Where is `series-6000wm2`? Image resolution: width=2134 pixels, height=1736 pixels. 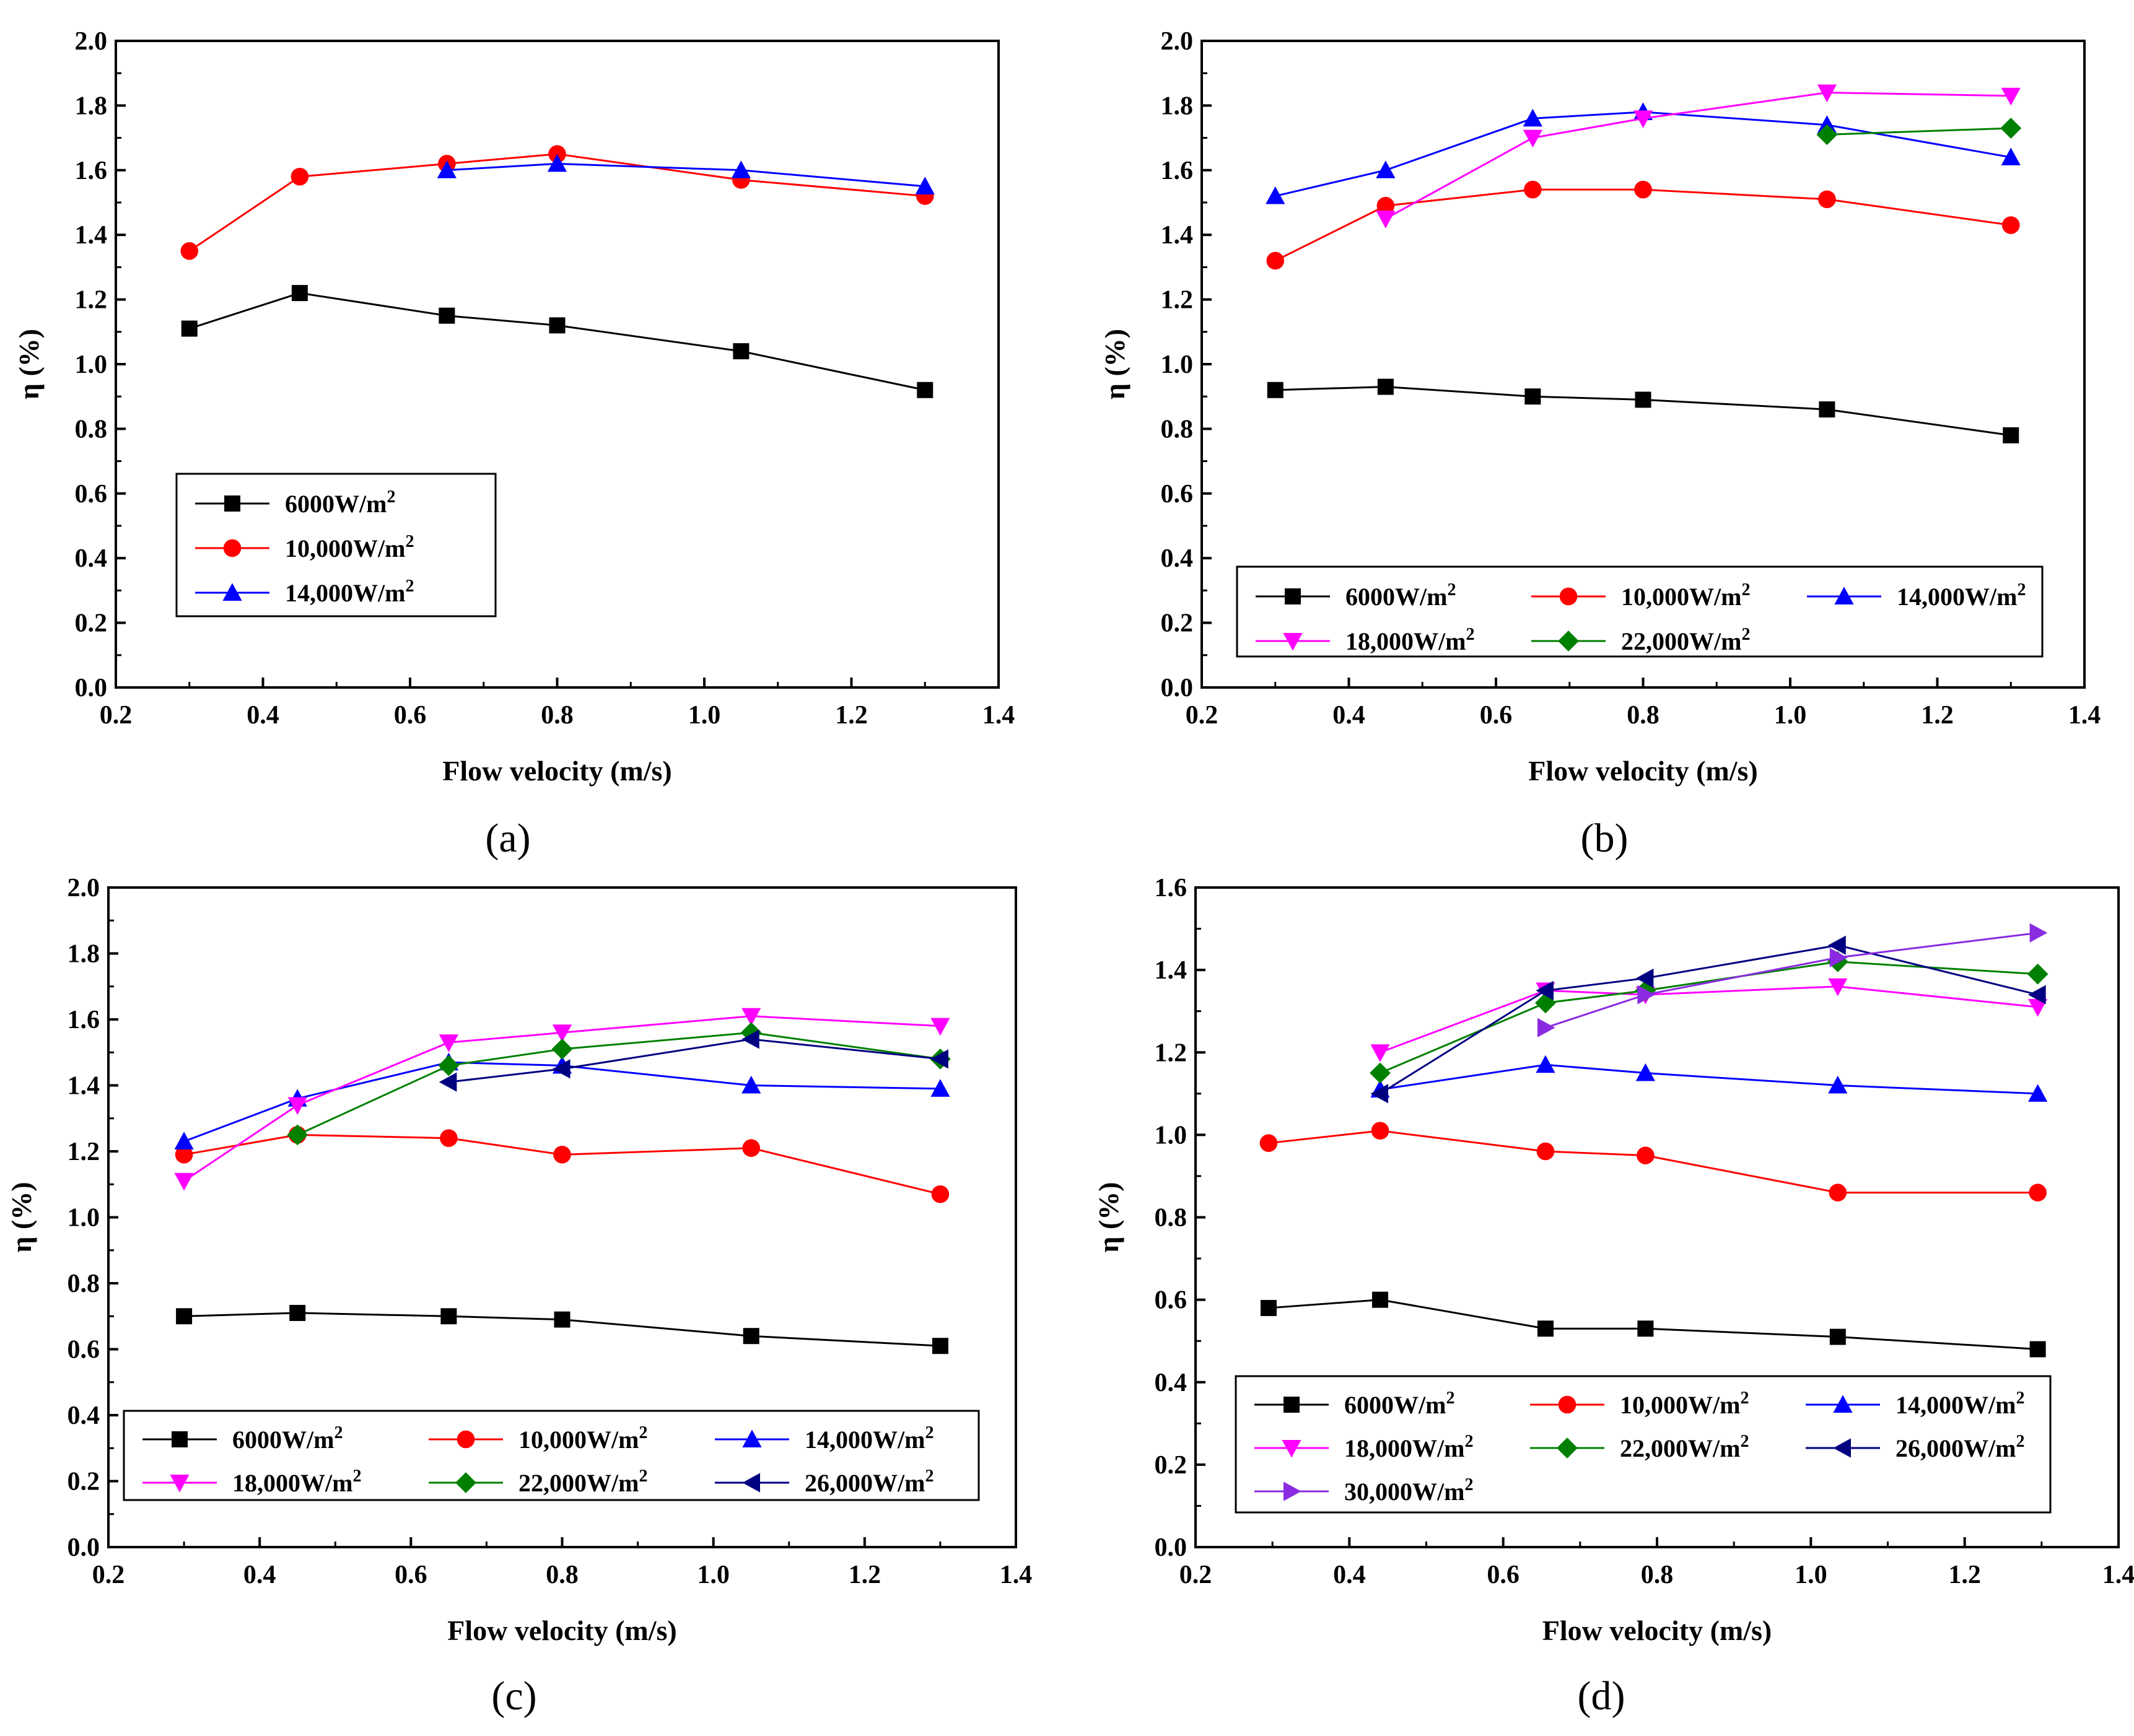
series-6000wm2 is located at coordinates (1643, 410).